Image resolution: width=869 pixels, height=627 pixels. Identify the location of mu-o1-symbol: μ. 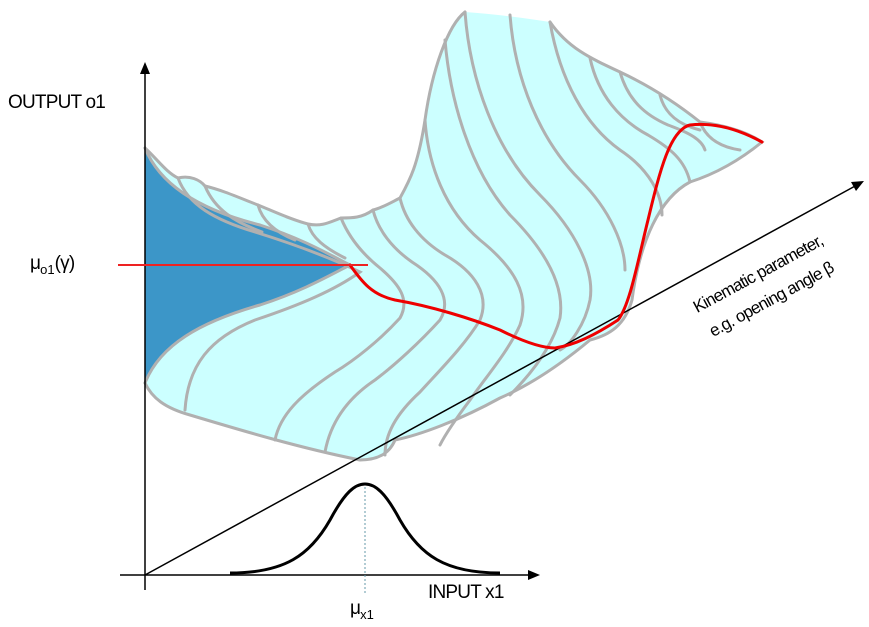
(35, 263).